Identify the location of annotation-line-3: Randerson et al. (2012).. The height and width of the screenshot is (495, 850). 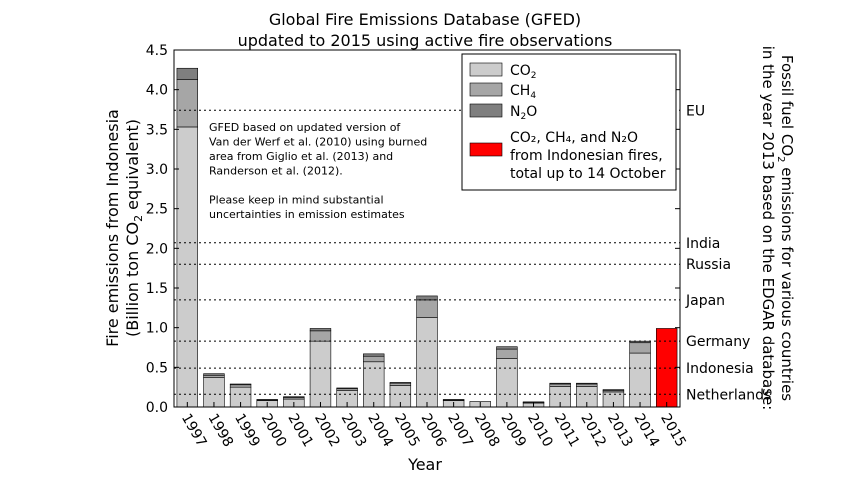
(276, 171).